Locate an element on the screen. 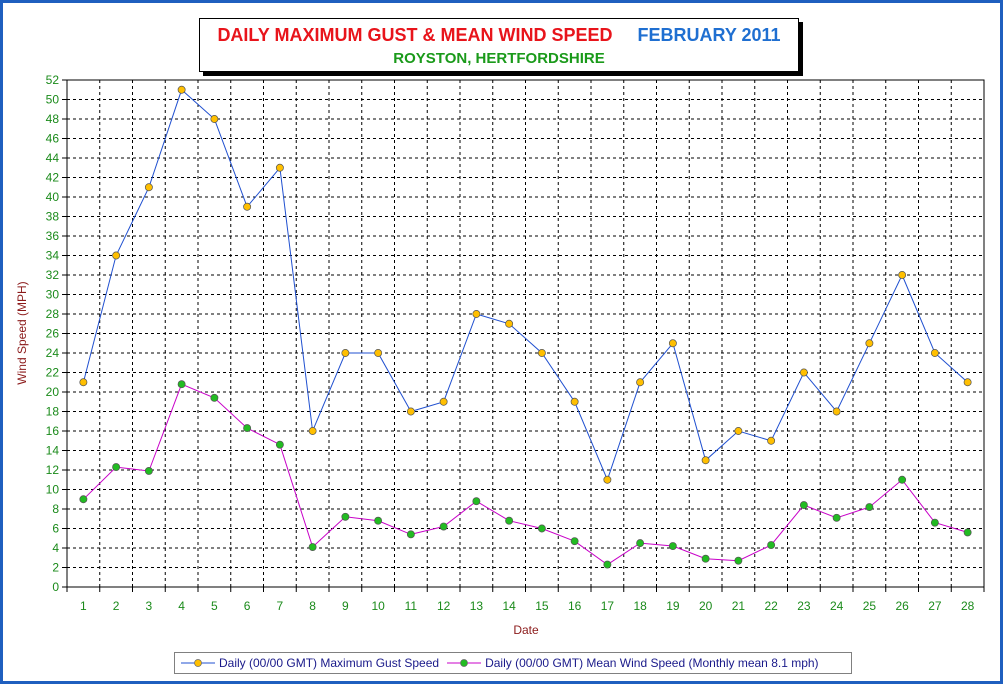 This screenshot has width=1003, height=684. legend-swatch-mean is located at coordinates (464, 663).